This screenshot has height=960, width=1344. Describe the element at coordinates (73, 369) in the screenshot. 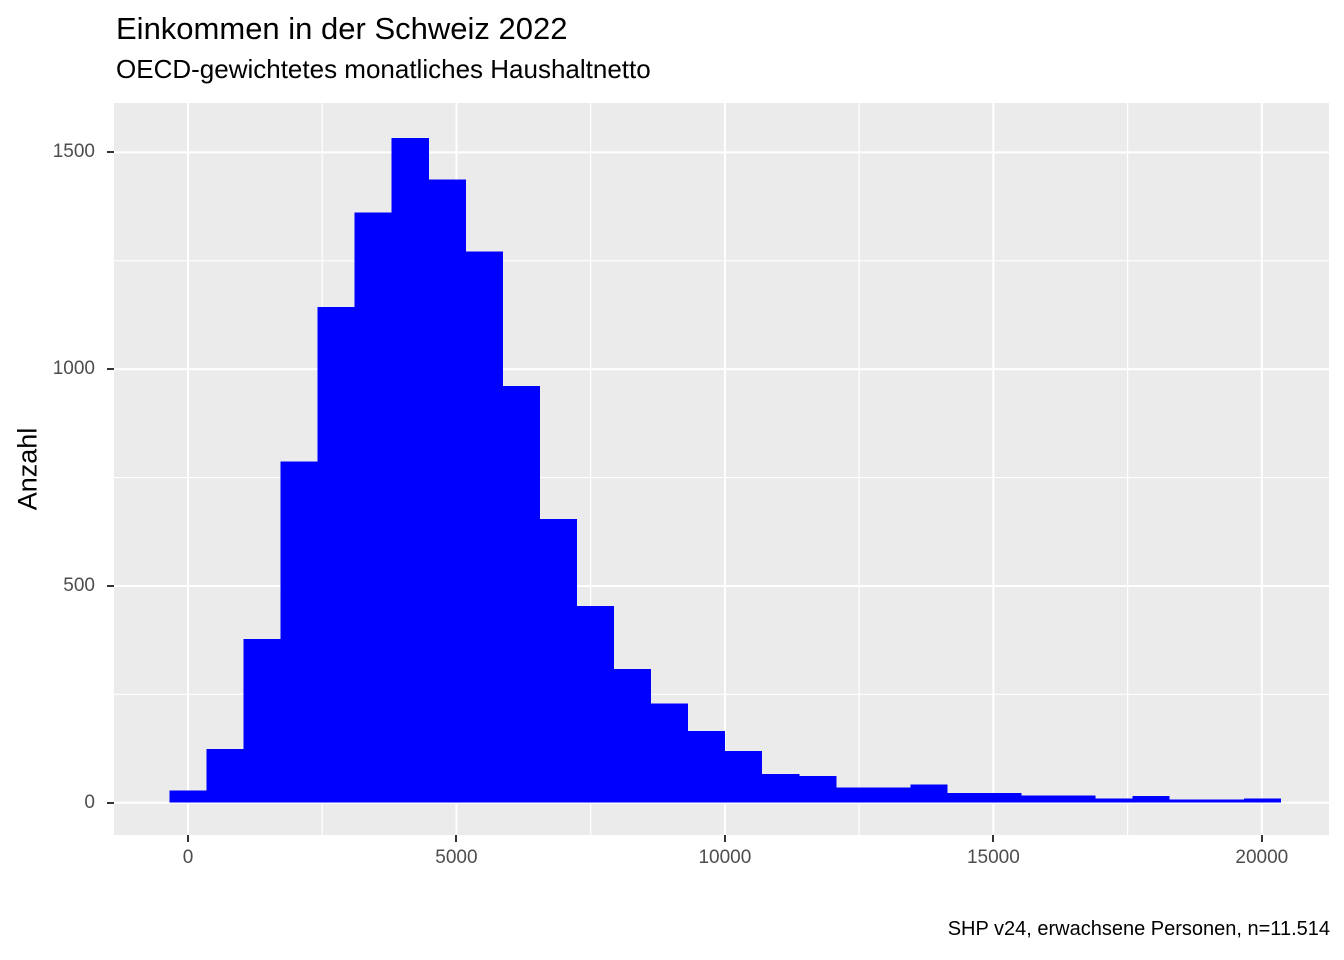

I see `y-tick-label: 1000` at that location.